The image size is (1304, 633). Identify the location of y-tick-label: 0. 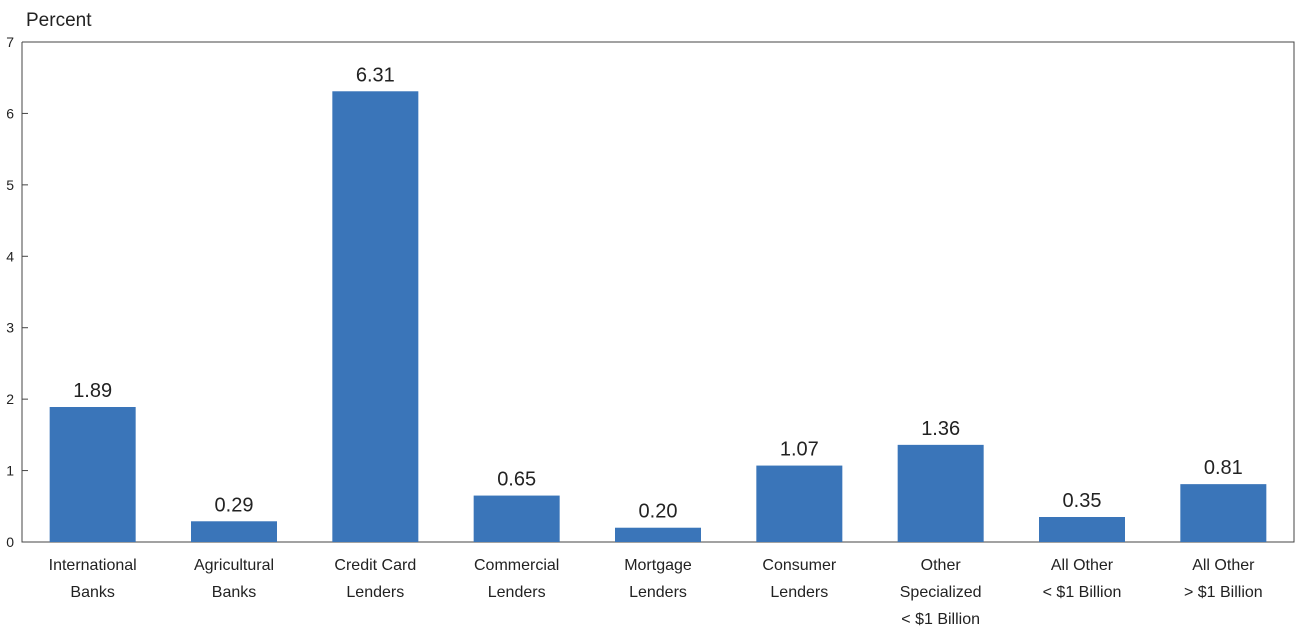
(10, 542).